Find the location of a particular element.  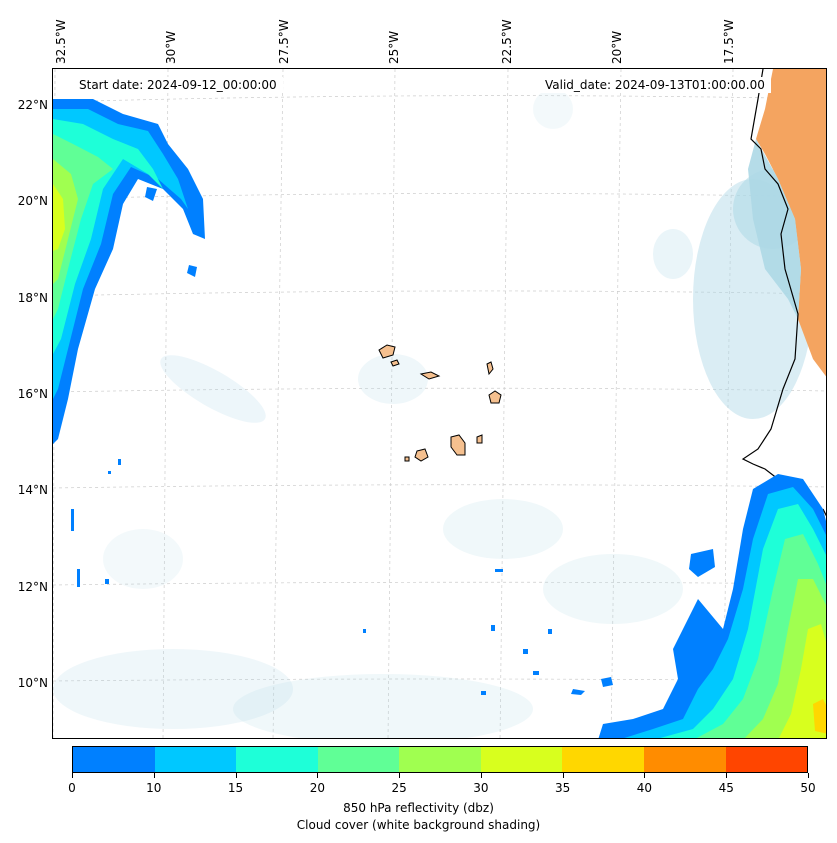

cape-verde-islands is located at coordinates (440, 403).